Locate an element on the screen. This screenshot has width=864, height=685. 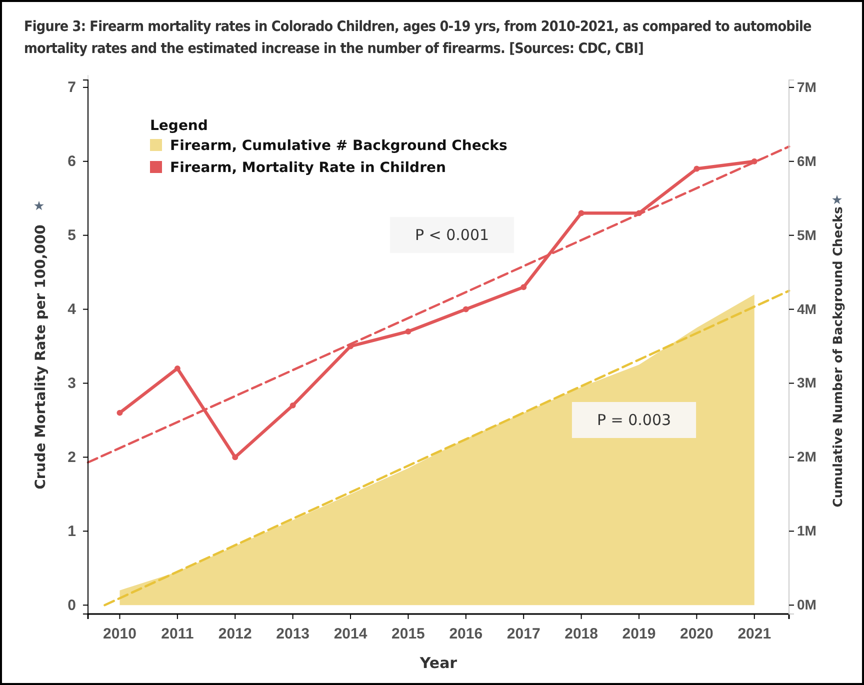
y2-tick-label: 1M is located at coordinates (806, 530).